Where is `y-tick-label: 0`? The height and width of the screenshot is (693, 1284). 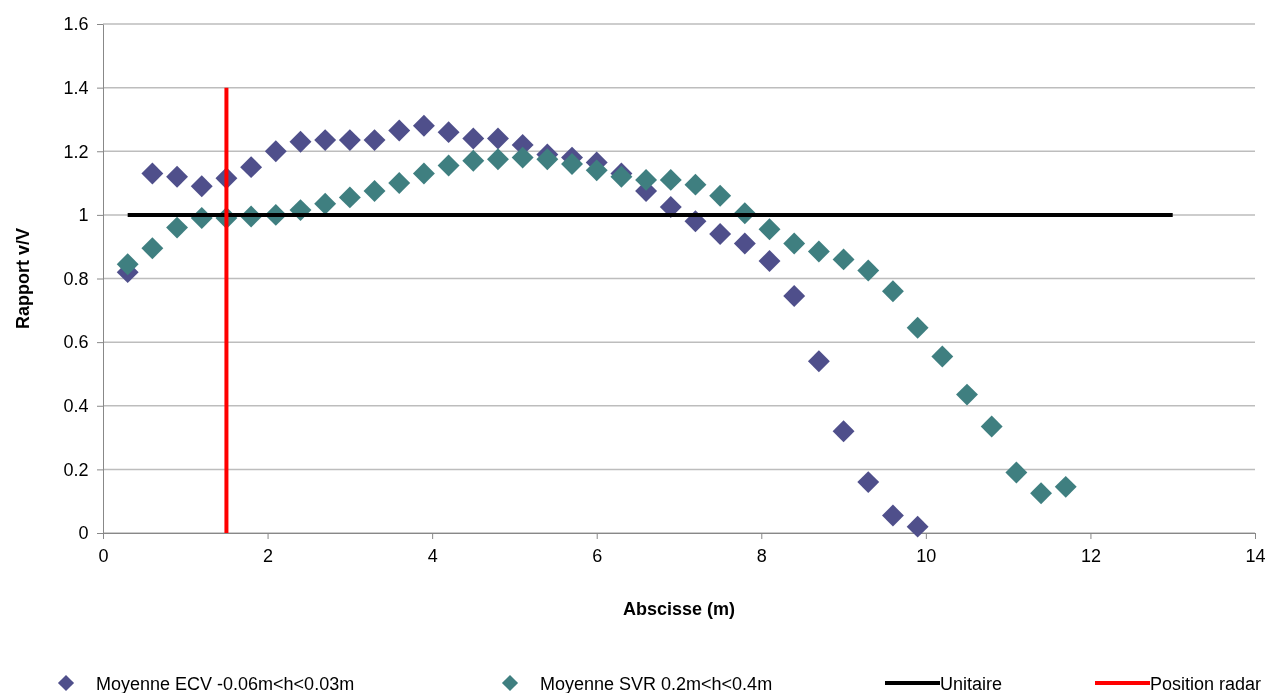 y-tick-label: 0 is located at coordinates (83, 533).